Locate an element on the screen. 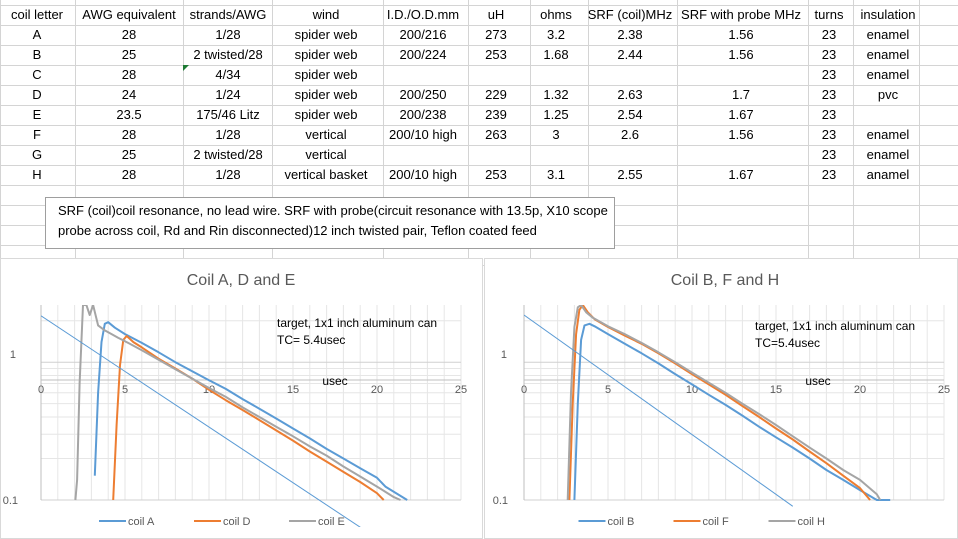  legend-item: coil E is located at coordinates (317, 522).